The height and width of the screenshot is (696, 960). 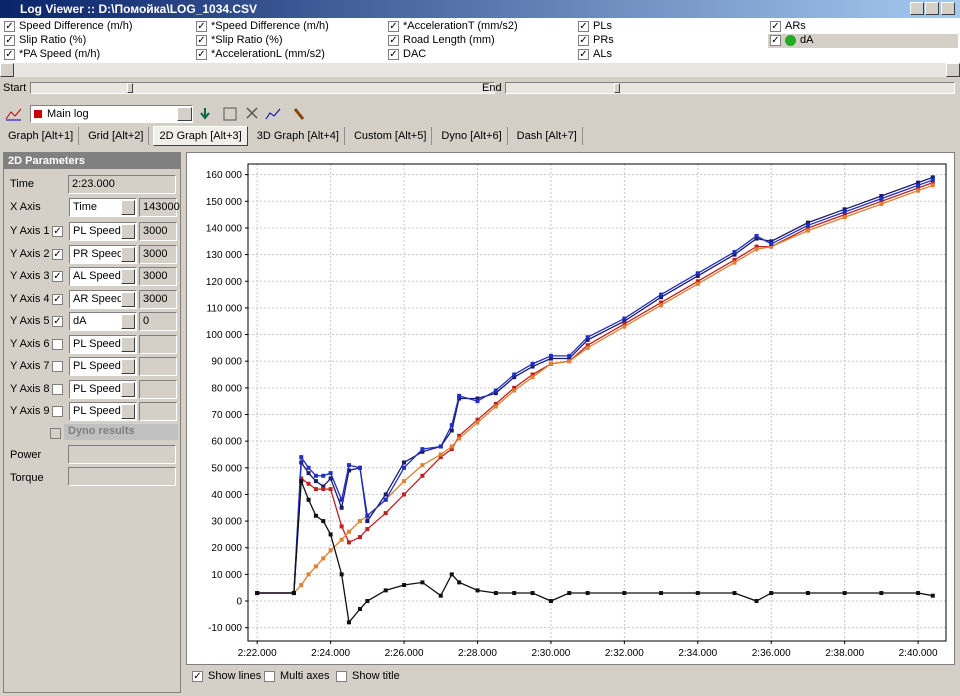 What do you see at coordinates (547, 136) in the screenshot?
I see `tab: Dash [Alt+7]` at bounding box center [547, 136].